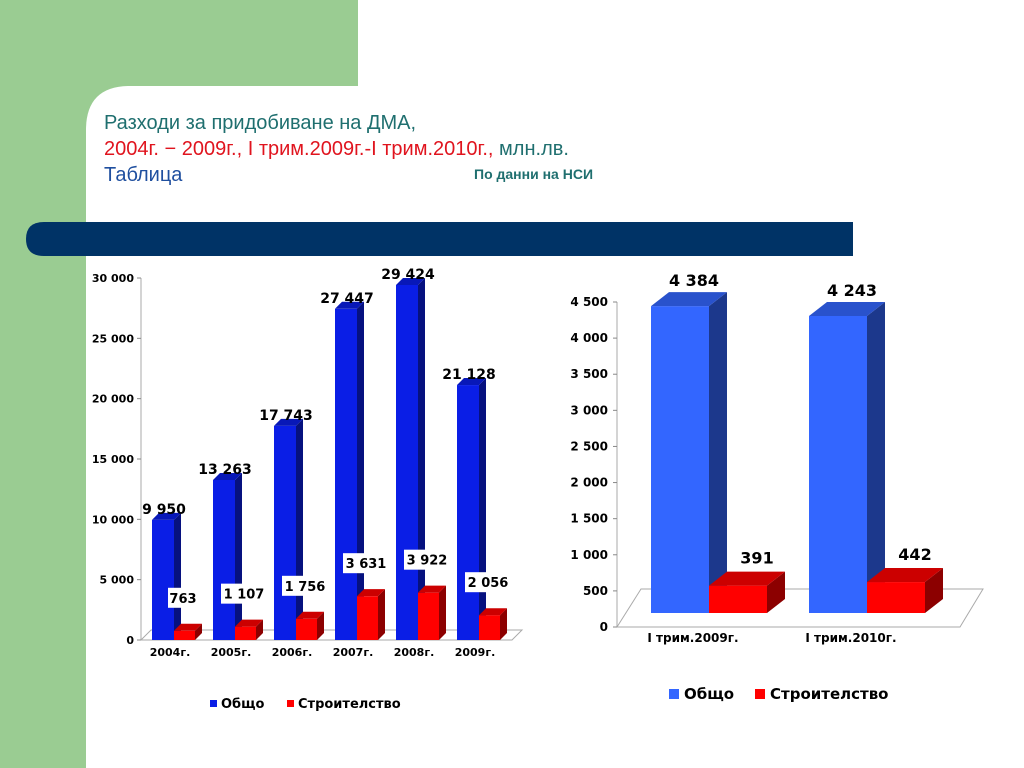 The width and height of the screenshot is (1024, 768). I want to click on x-category-label: 2005г., so click(231, 652).